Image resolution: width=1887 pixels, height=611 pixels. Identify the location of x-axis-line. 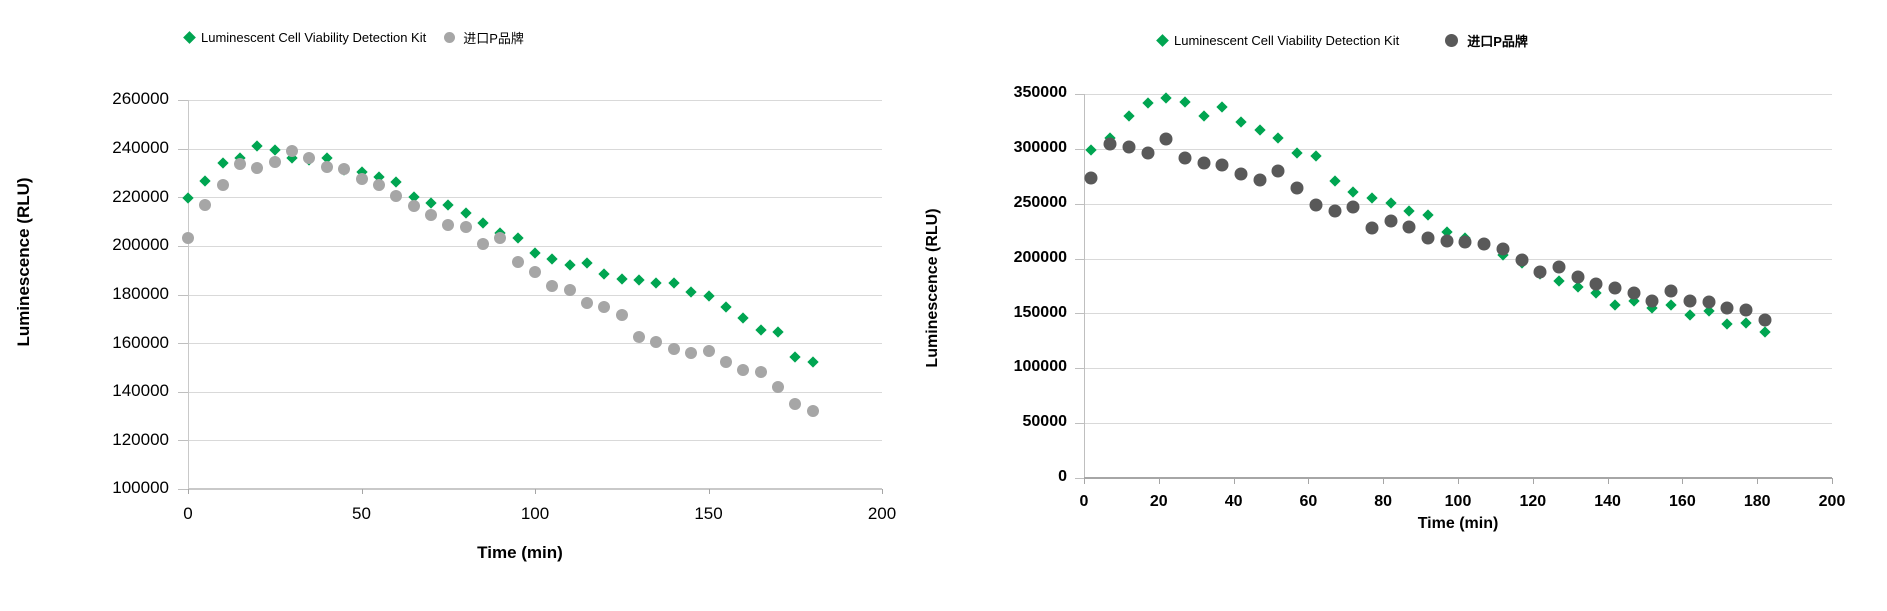
(535, 489).